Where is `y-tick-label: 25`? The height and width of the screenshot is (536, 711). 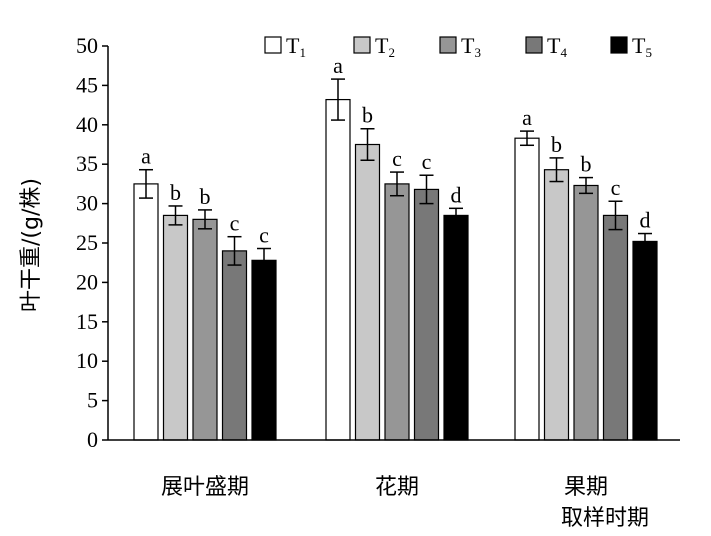
y-tick-label: 25 is located at coordinates (87, 242).